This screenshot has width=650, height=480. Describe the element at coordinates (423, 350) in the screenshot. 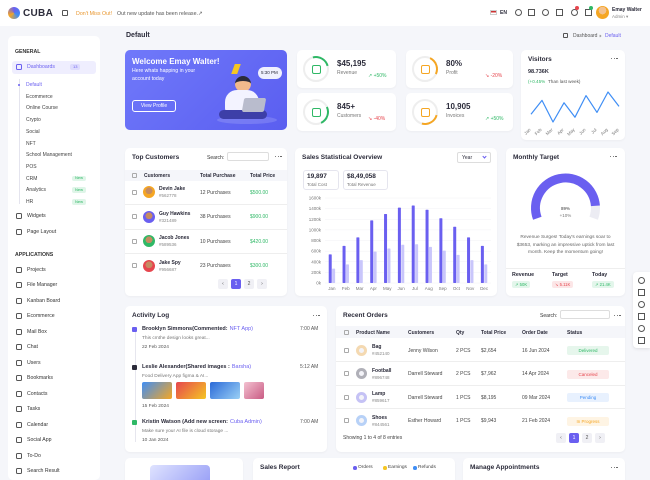

I see `order-customer: Jenny Wilson` at that location.